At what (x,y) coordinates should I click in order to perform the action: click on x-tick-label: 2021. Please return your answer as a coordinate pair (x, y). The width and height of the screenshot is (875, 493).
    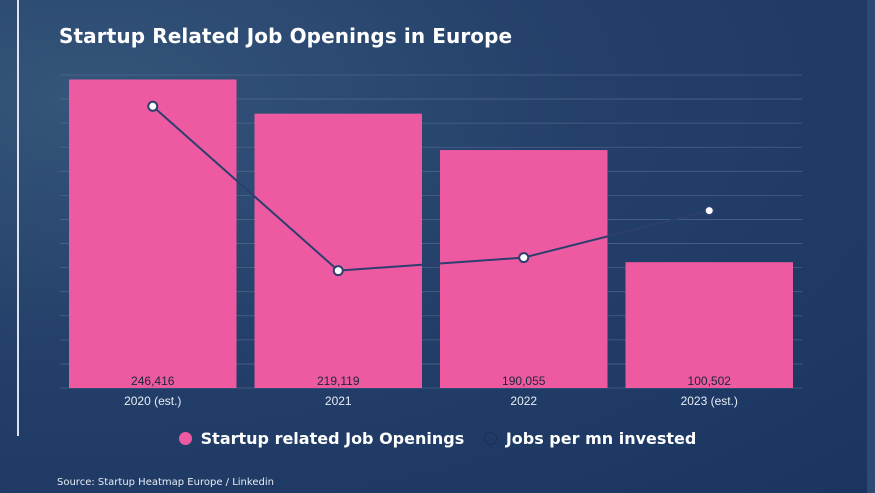
    Looking at the image, I should click on (338, 401).